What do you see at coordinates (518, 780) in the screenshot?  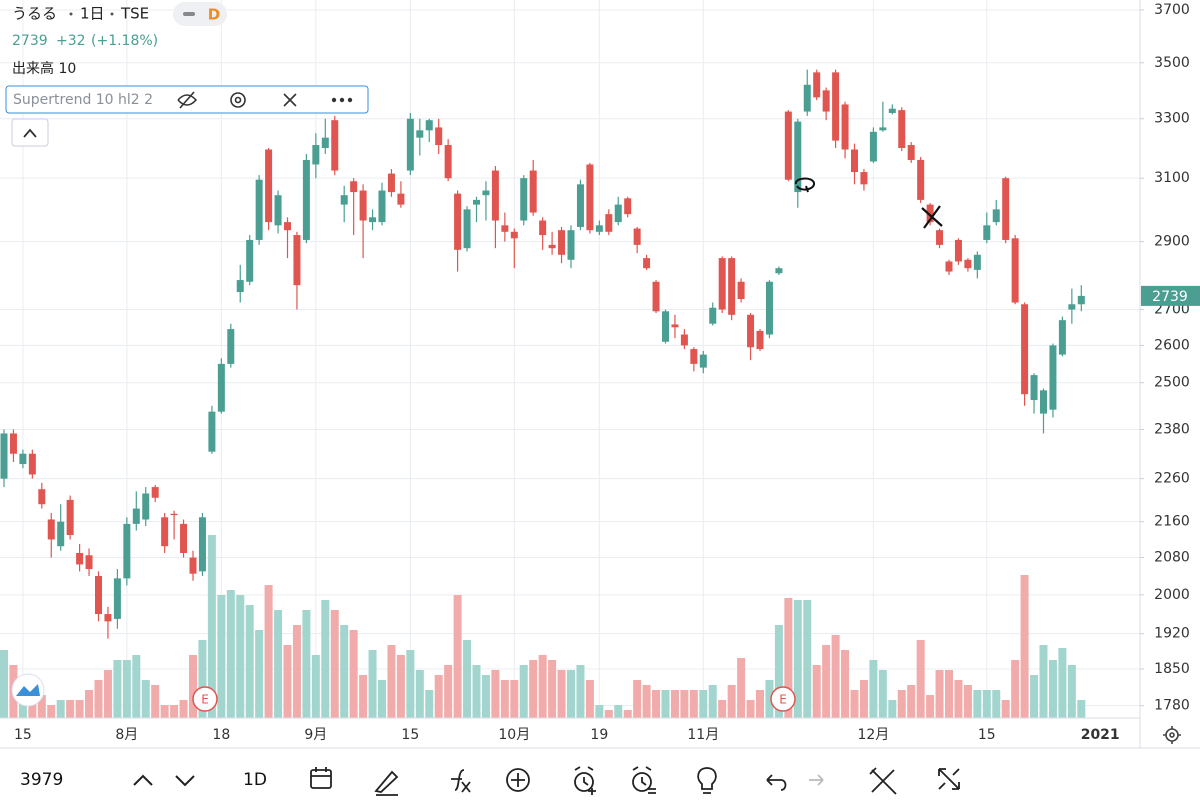 I see `add-icon` at bounding box center [518, 780].